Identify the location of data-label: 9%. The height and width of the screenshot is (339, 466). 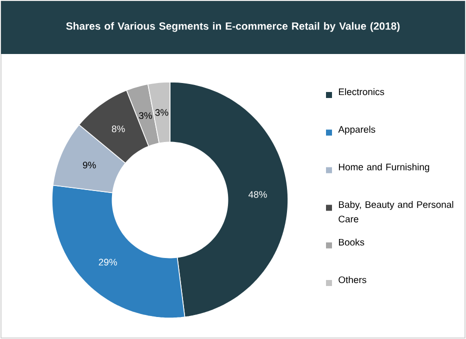
(89, 165).